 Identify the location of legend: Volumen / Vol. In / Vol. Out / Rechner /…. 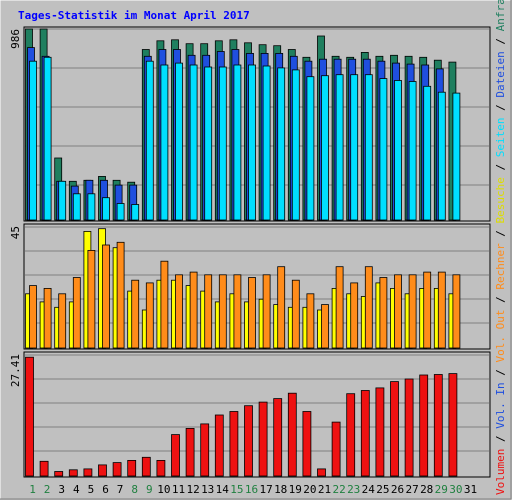
(500, 247).